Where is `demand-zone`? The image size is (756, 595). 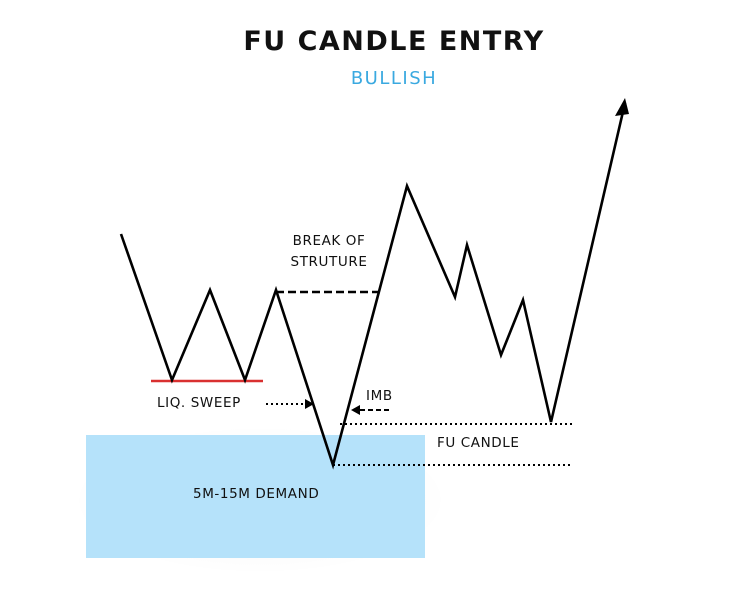
demand-zone is located at coordinates (255, 496).